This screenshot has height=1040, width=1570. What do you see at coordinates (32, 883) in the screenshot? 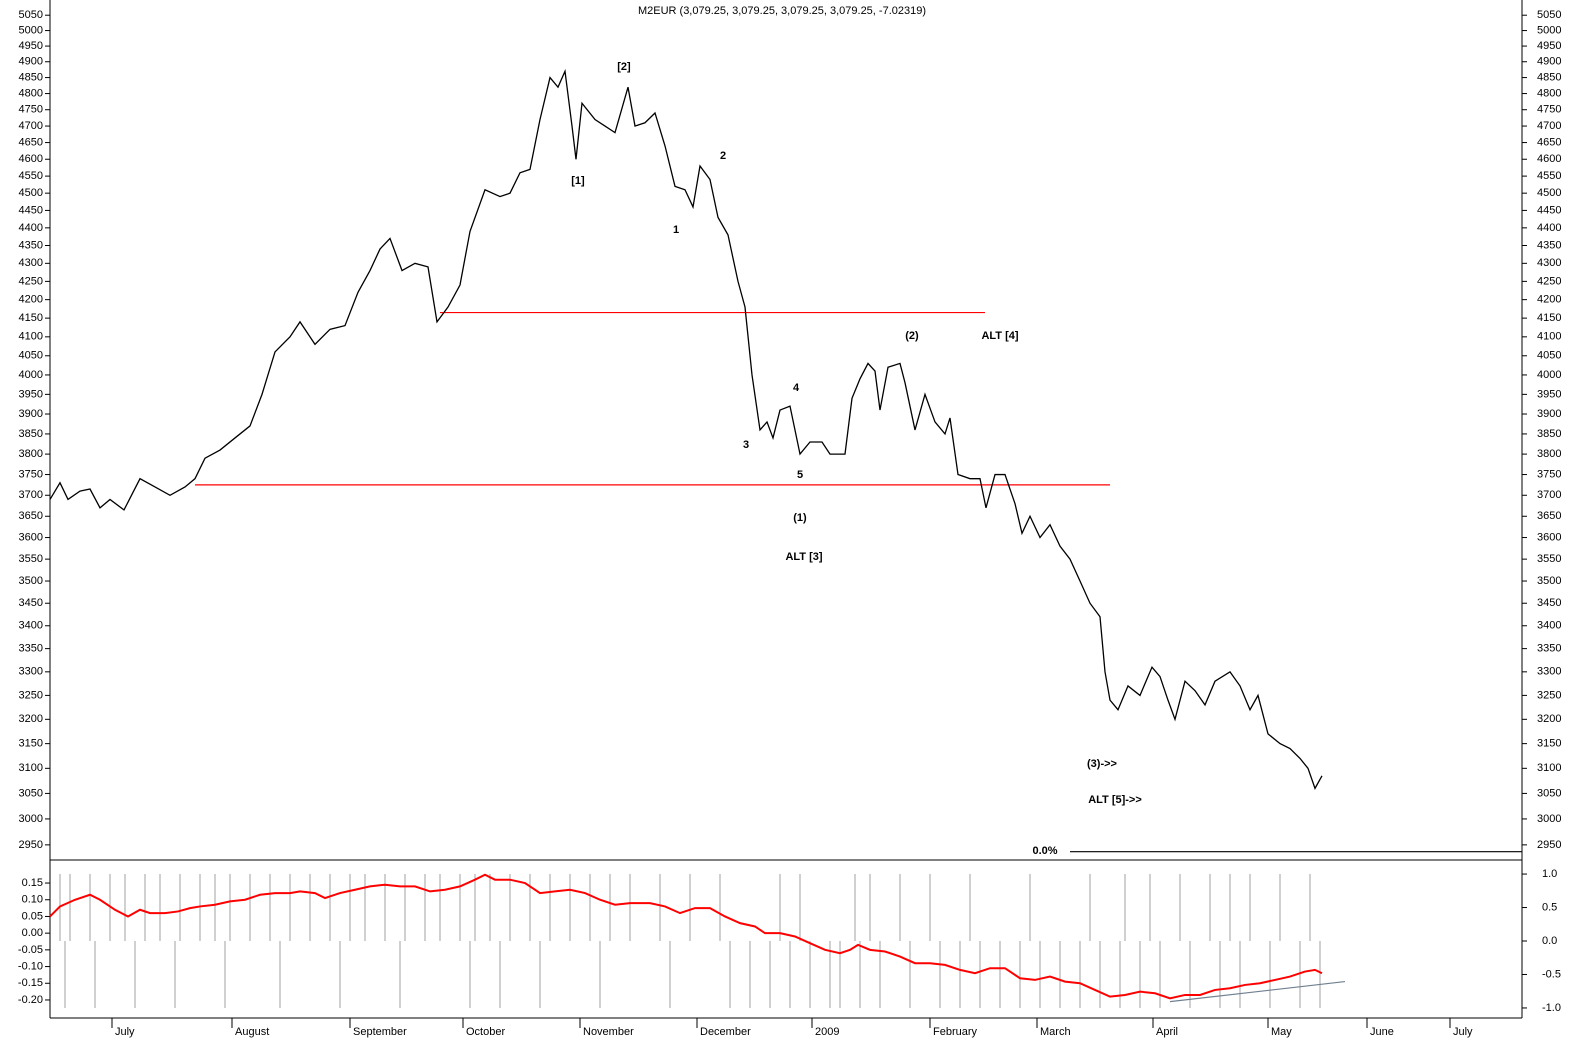
I see `y-tick-label: 0.15` at bounding box center [32, 883].